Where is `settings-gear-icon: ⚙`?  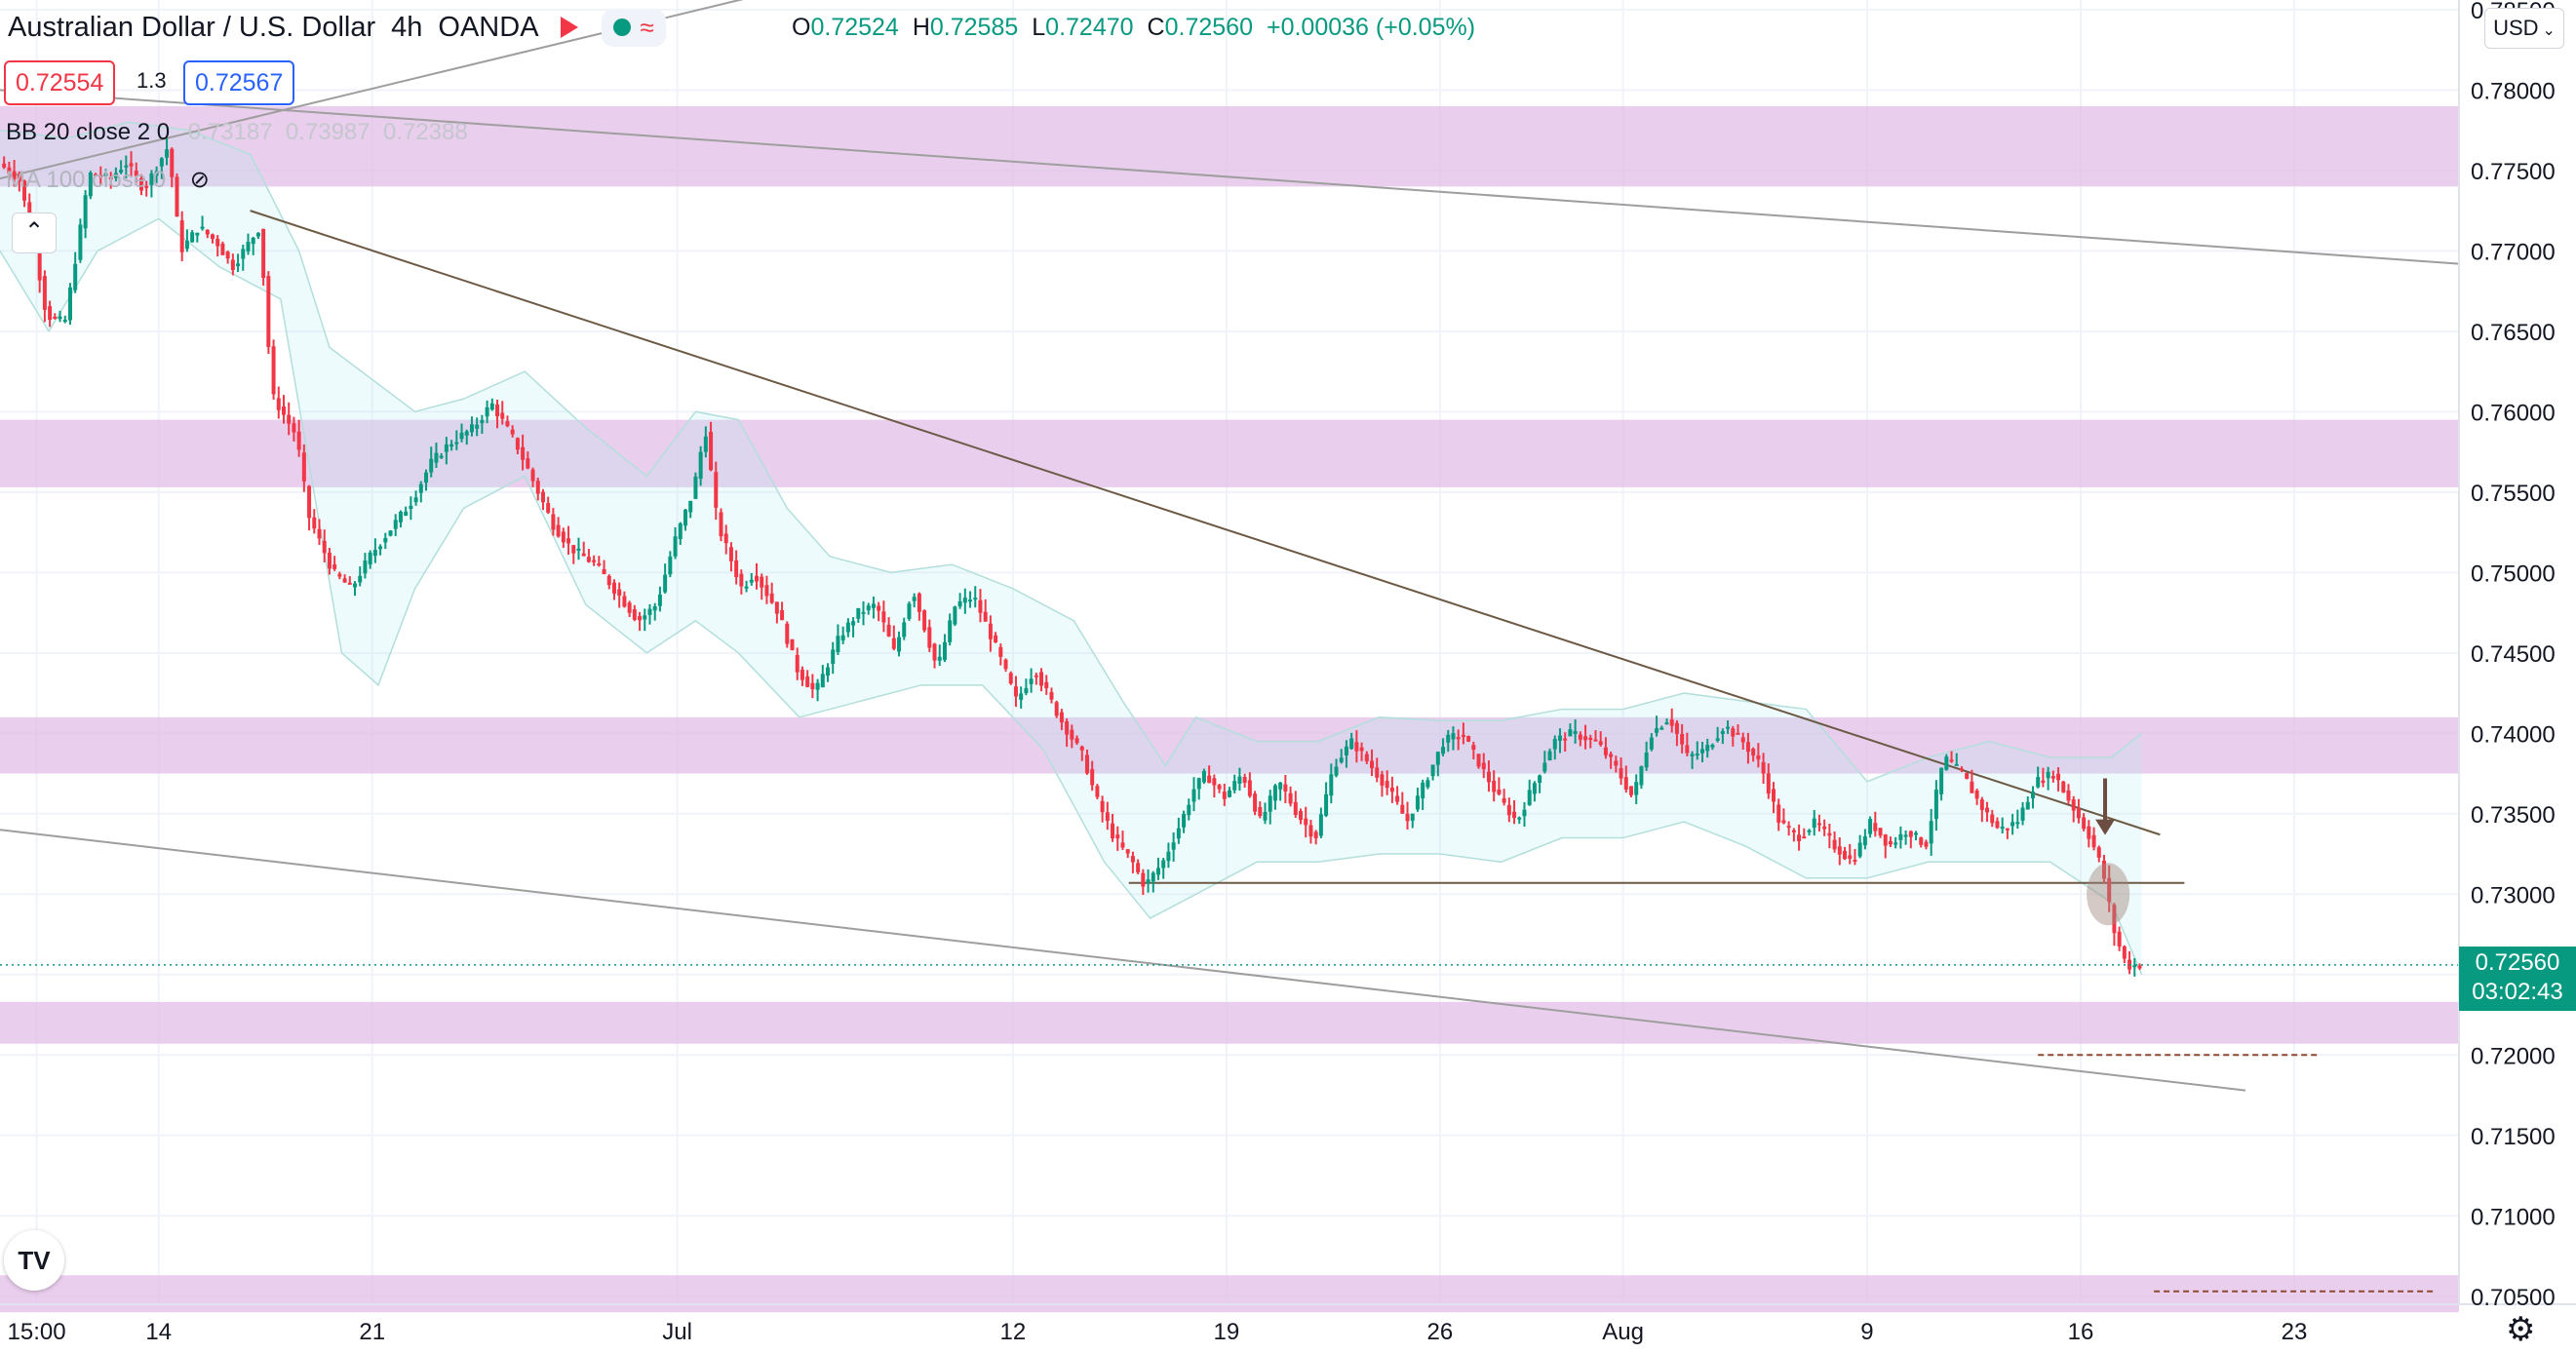 settings-gear-icon: ⚙ is located at coordinates (2521, 1329).